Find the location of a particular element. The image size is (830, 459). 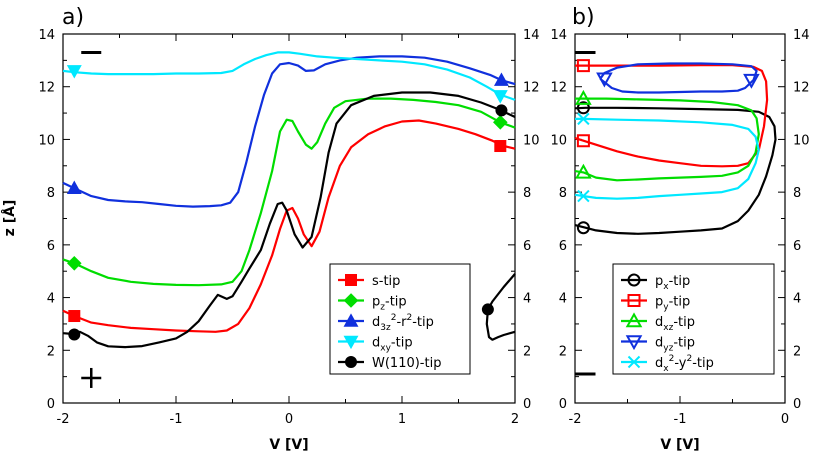

panel-a-xlabel: V [V] is located at coordinates (288, 445).